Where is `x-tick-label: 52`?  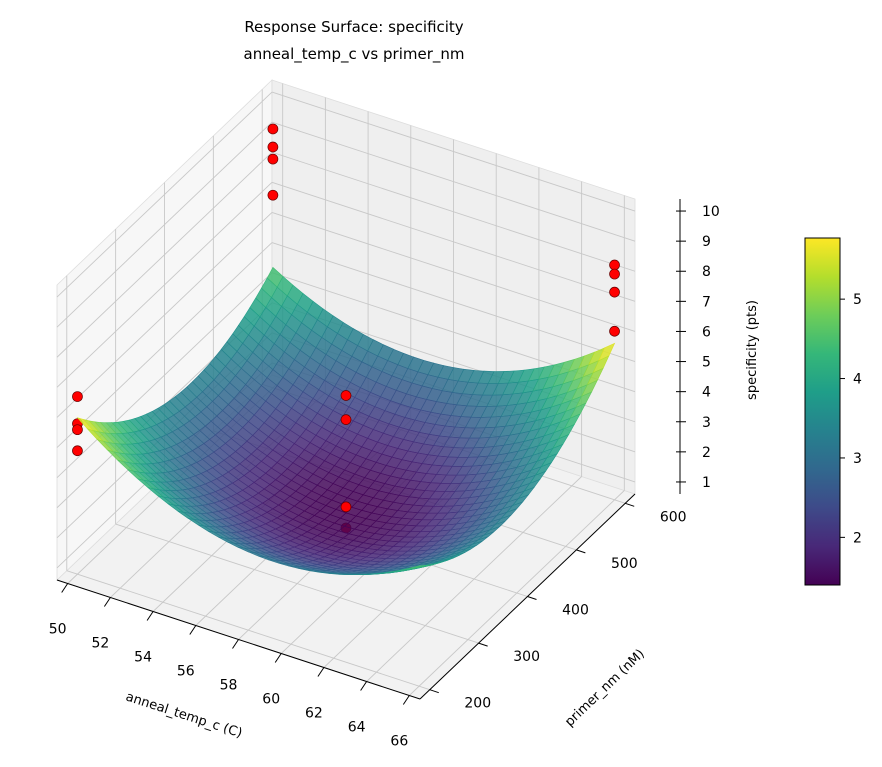
x-tick-label: 52 is located at coordinates (100, 644).